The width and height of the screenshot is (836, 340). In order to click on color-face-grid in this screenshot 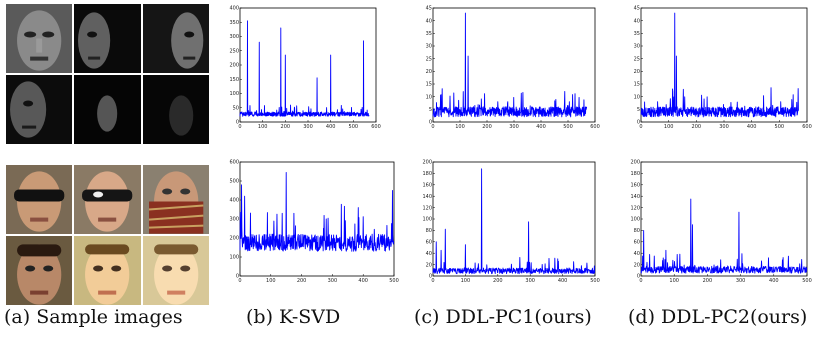, I will do `click(107, 235)`.